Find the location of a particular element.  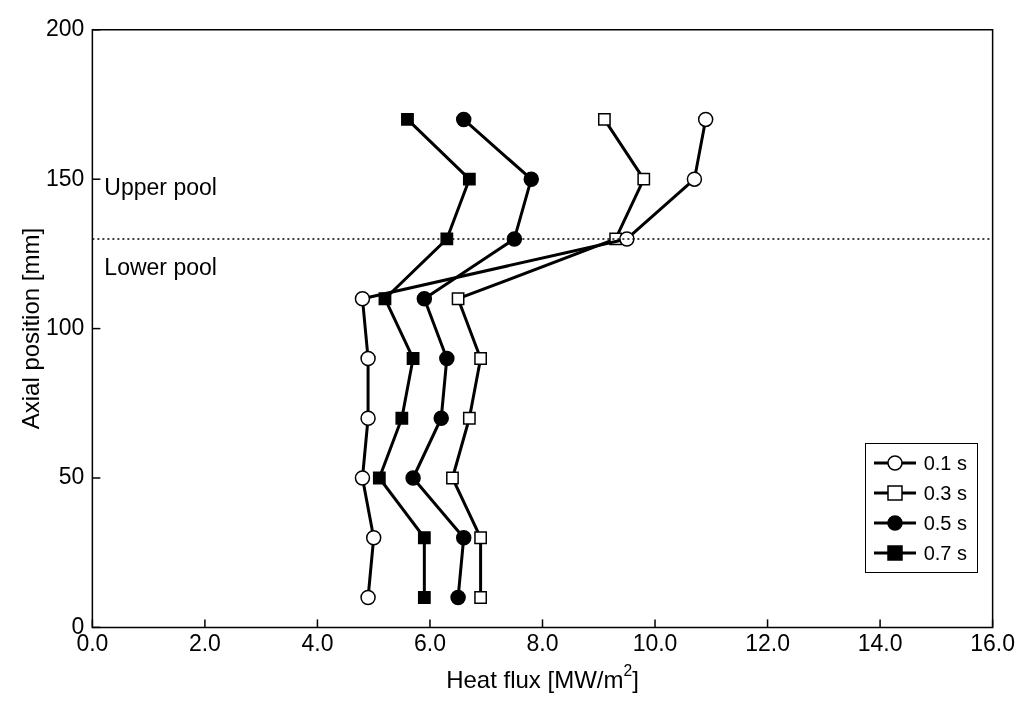

annotation: Upper pool is located at coordinates (160, 187).